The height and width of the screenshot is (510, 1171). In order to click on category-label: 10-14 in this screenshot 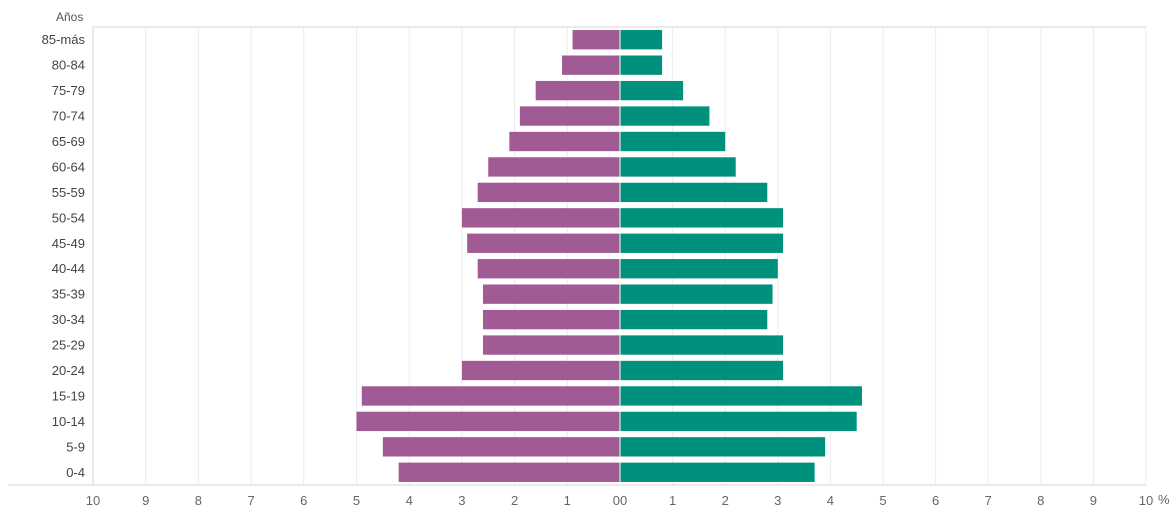, I will do `click(68, 421)`.